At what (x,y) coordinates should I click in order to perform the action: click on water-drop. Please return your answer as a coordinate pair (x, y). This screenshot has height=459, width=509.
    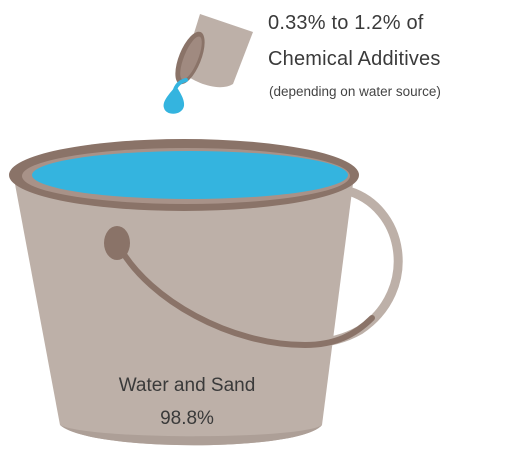
    Looking at the image, I should click on (174, 100).